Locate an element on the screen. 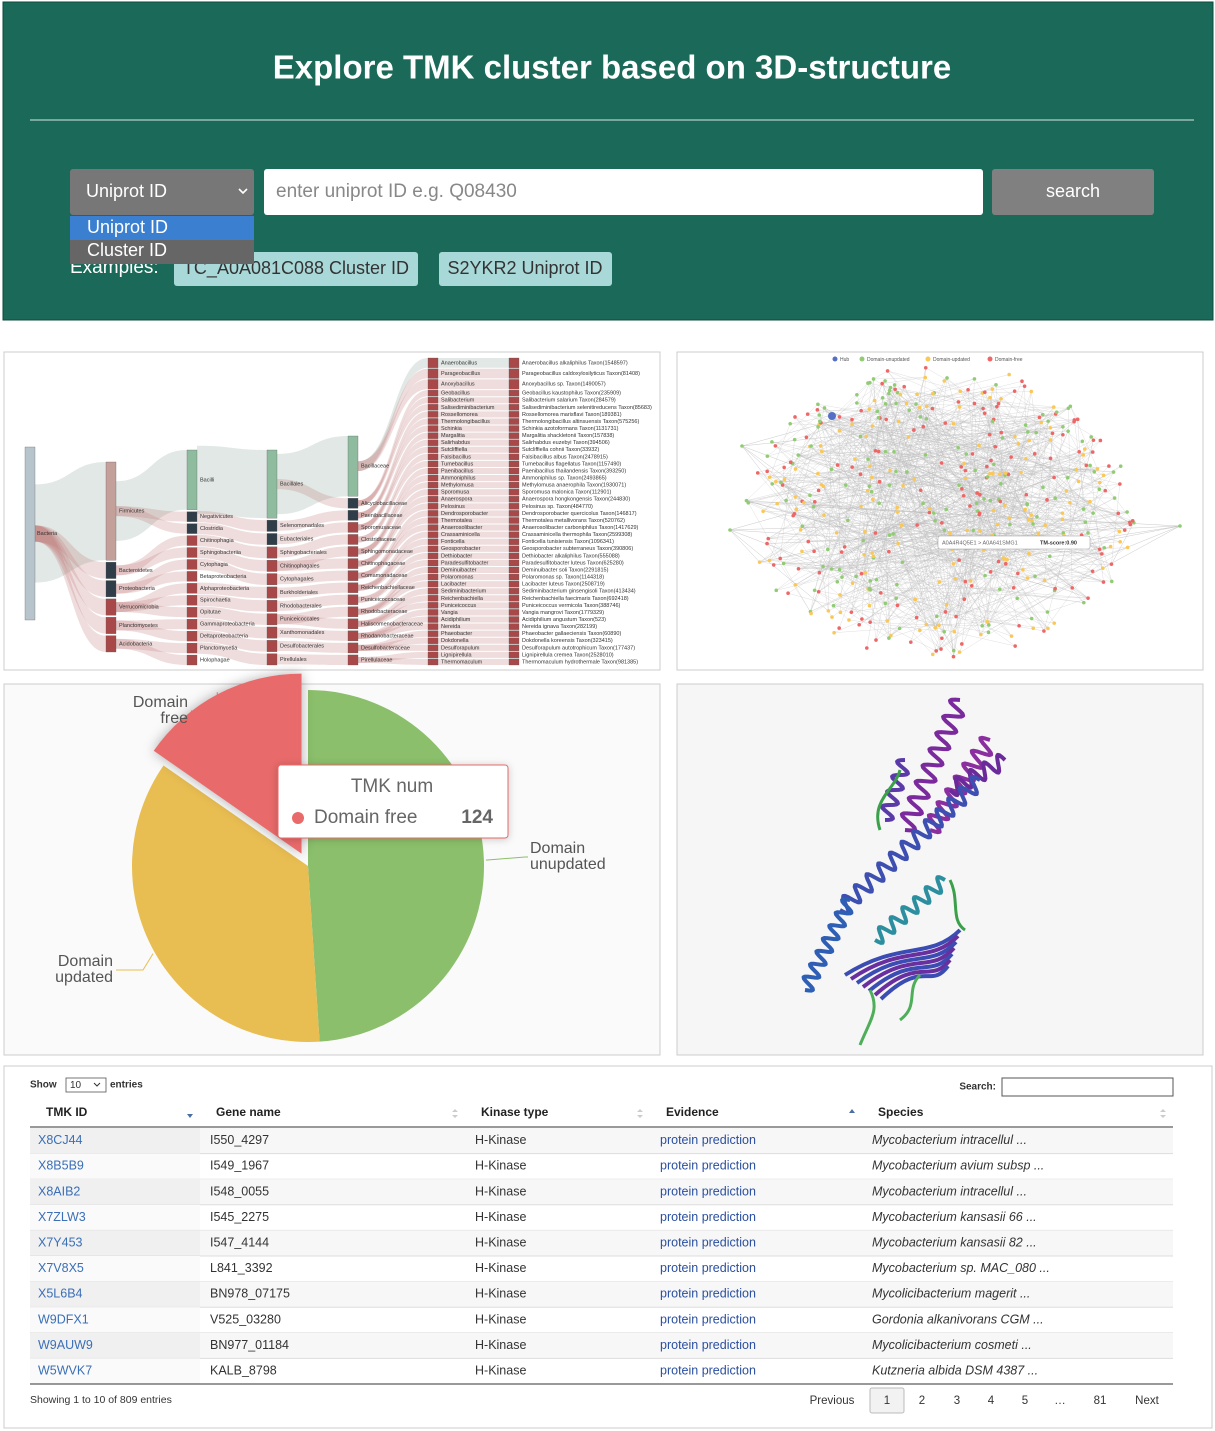  cell-link: X8AIB2 is located at coordinates (59, 1191).